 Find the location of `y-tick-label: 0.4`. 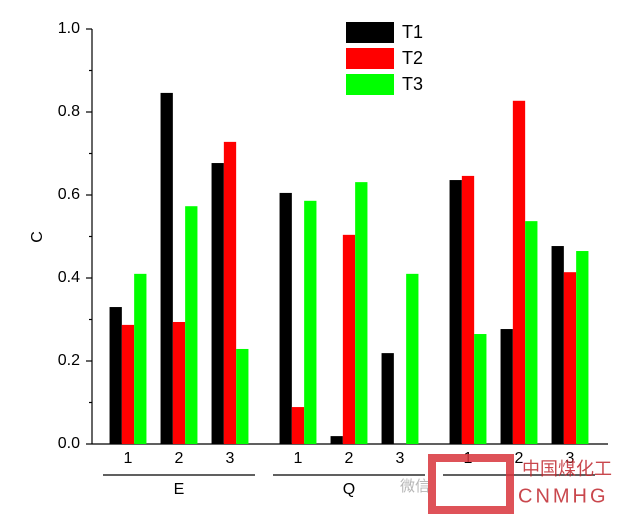

y-tick-label: 0.4 is located at coordinates (69, 277).